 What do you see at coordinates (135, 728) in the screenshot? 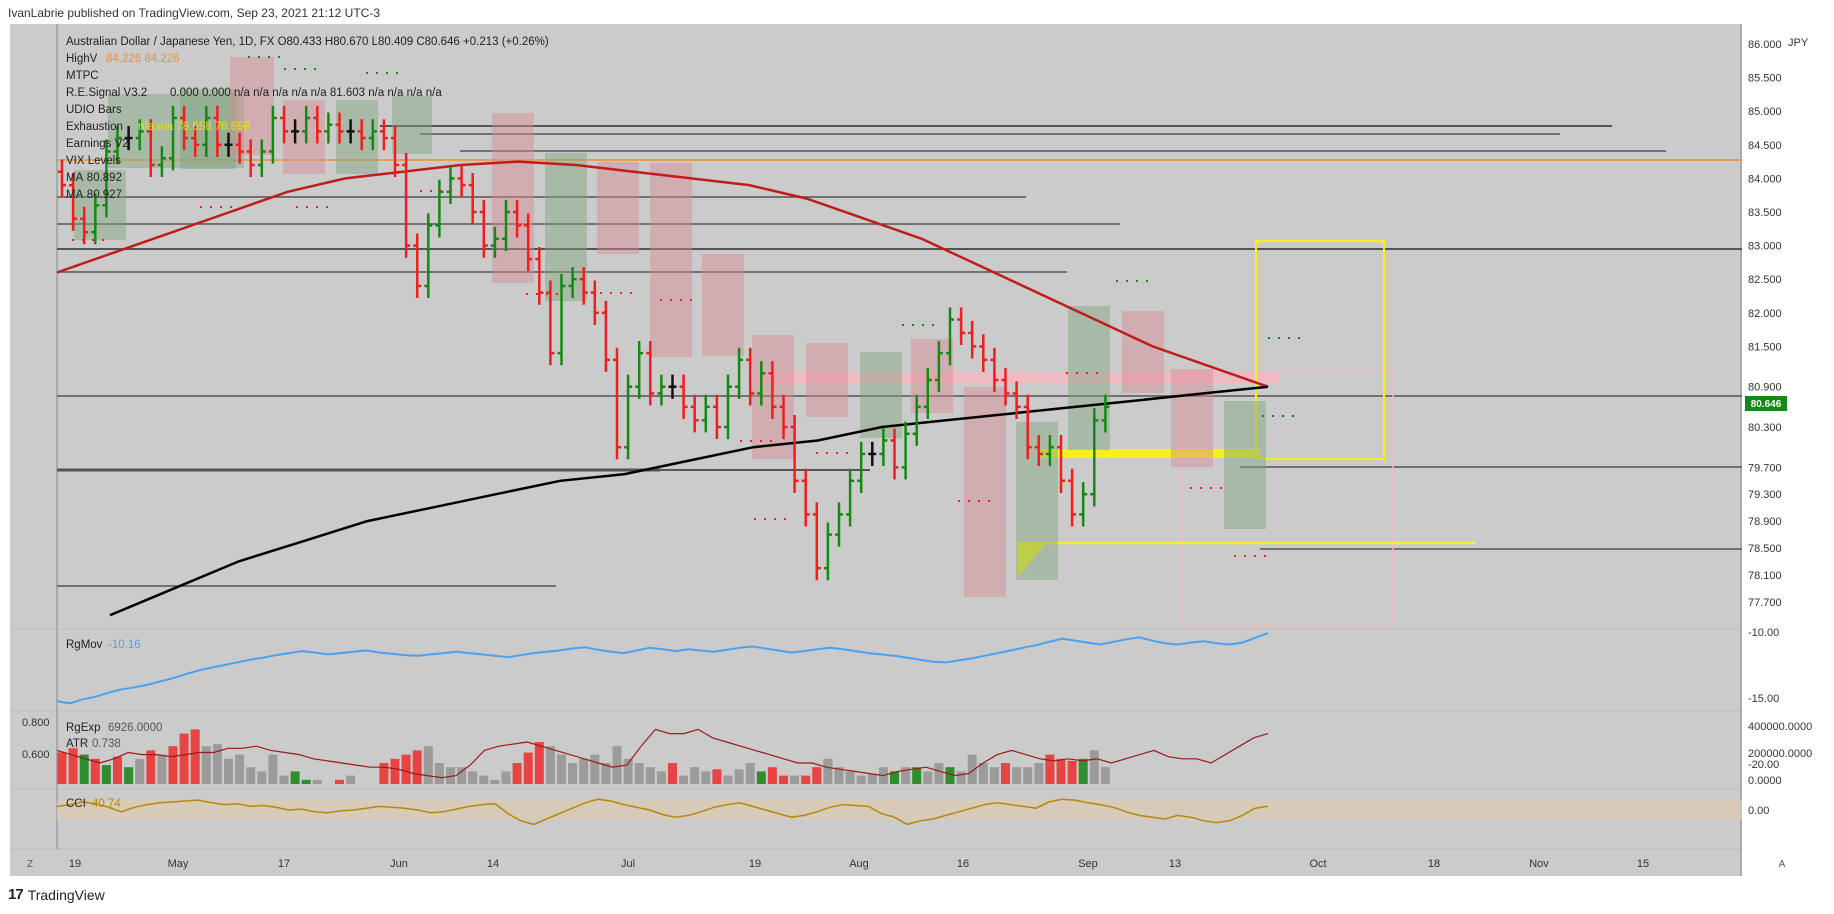
I see `rgexp-value: 6926.0000` at bounding box center [135, 728].